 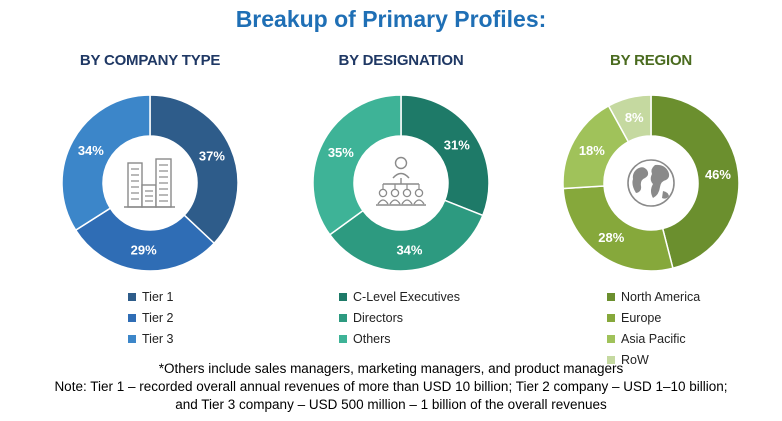 I want to click on slice-label: 18%, so click(x=592, y=150).